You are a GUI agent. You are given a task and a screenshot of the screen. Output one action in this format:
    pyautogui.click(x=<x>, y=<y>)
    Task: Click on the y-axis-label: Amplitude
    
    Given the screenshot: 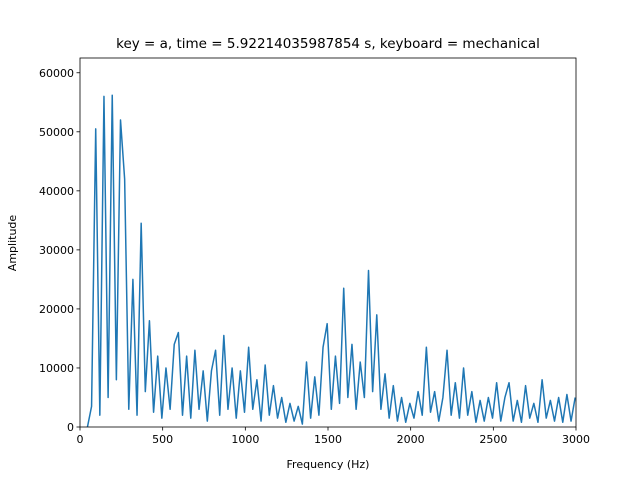 What is the action you would take?
    pyautogui.click(x=12, y=243)
    